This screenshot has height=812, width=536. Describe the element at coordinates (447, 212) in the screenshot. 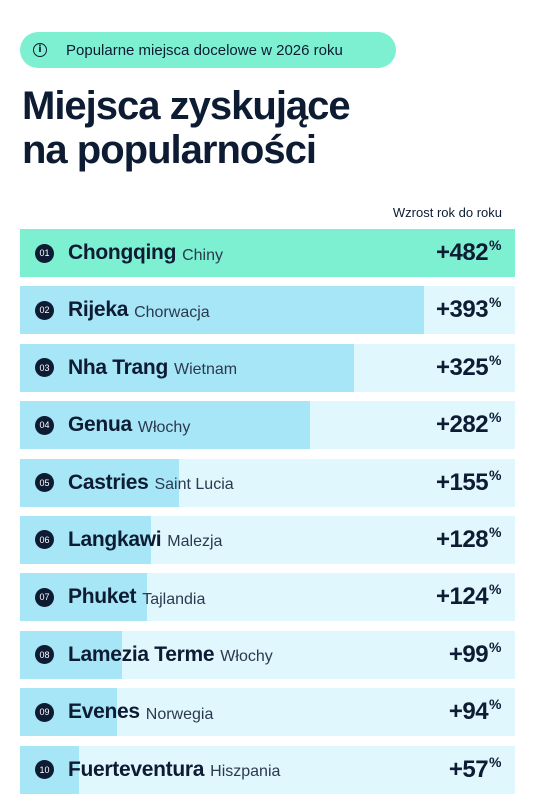

I see `column-header: Wzrost rok do roku` at that location.